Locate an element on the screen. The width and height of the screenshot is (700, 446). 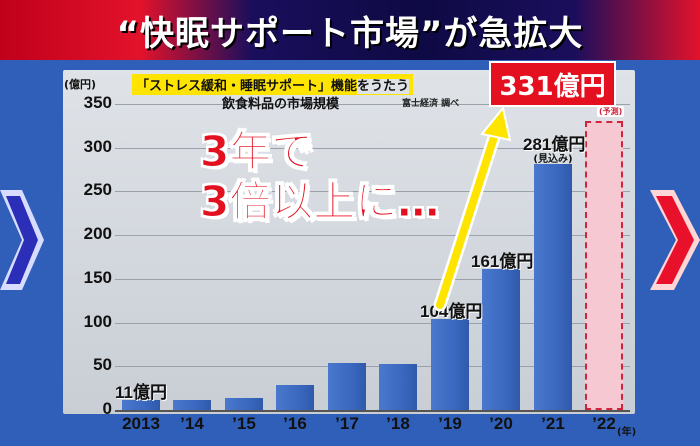
forecast-value-callout: 331億円 is located at coordinates (552, 84).